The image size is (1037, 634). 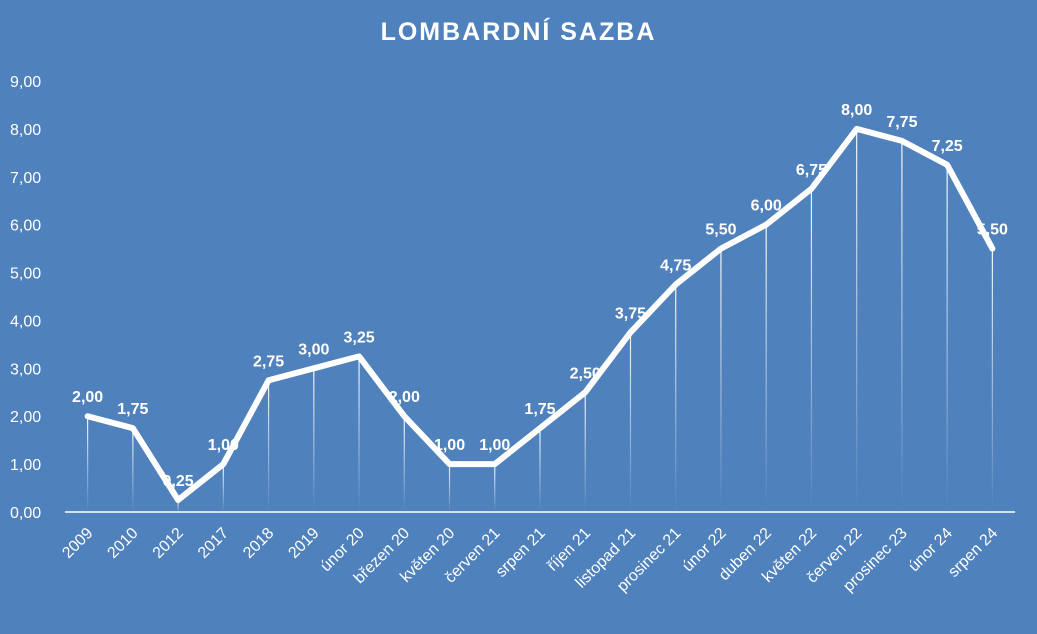 What do you see at coordinates (25, 130) in the screenshot?
I see `y-tick-label: 8,00` at bounding box center [25, 130].